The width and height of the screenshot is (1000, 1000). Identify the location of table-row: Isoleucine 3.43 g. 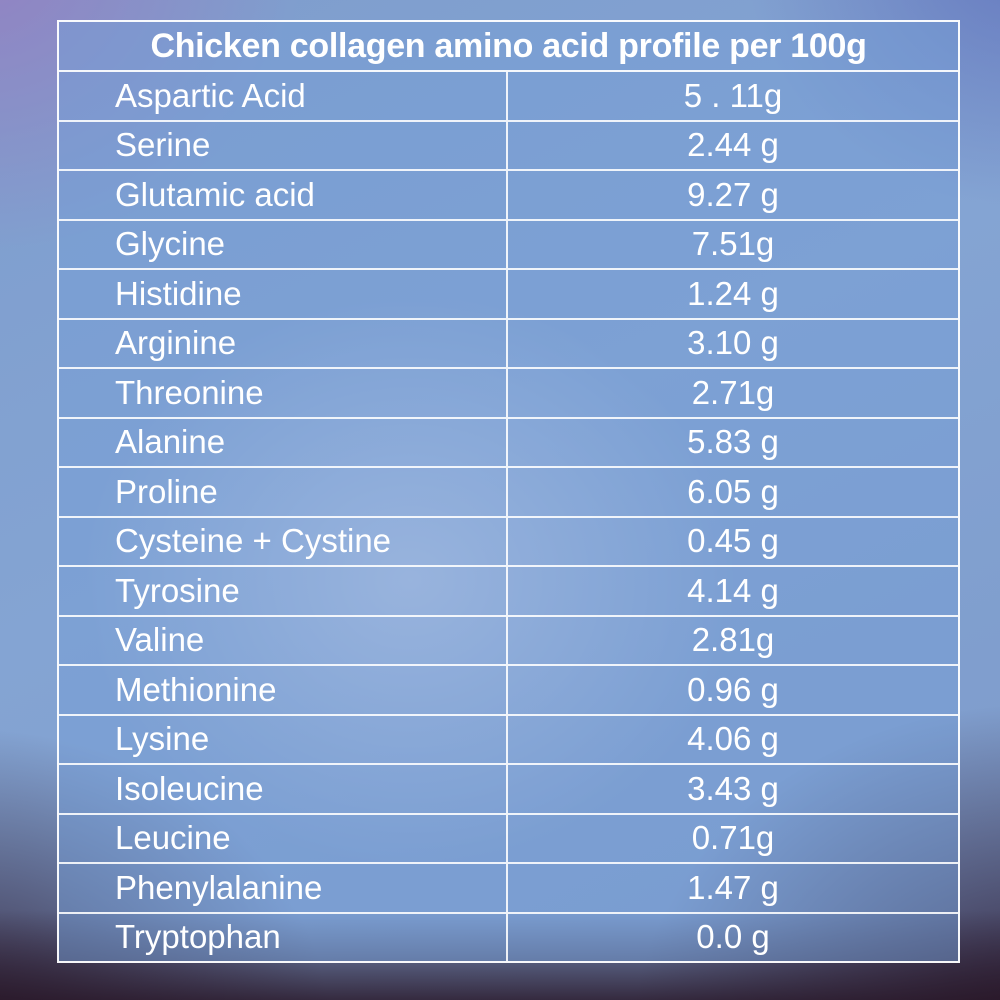
(508, 790).